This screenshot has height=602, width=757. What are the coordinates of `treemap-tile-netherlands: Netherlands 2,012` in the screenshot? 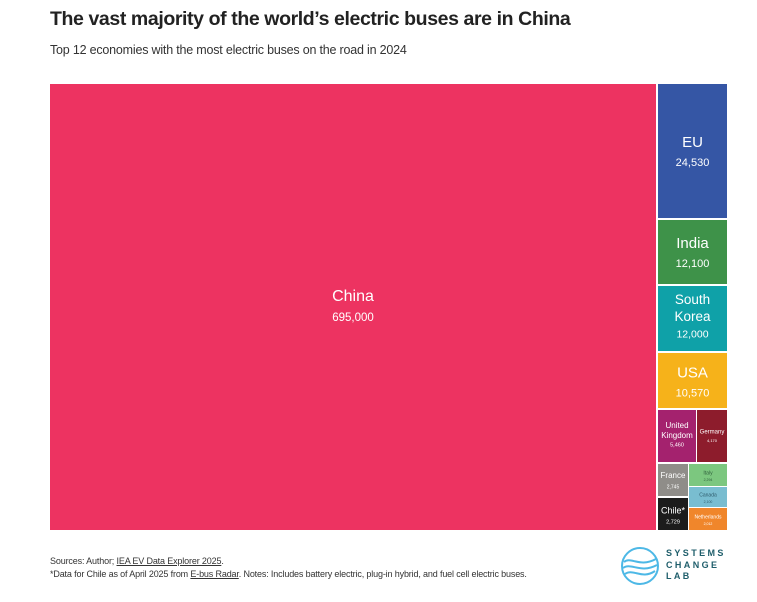 It's located at (708, 519).